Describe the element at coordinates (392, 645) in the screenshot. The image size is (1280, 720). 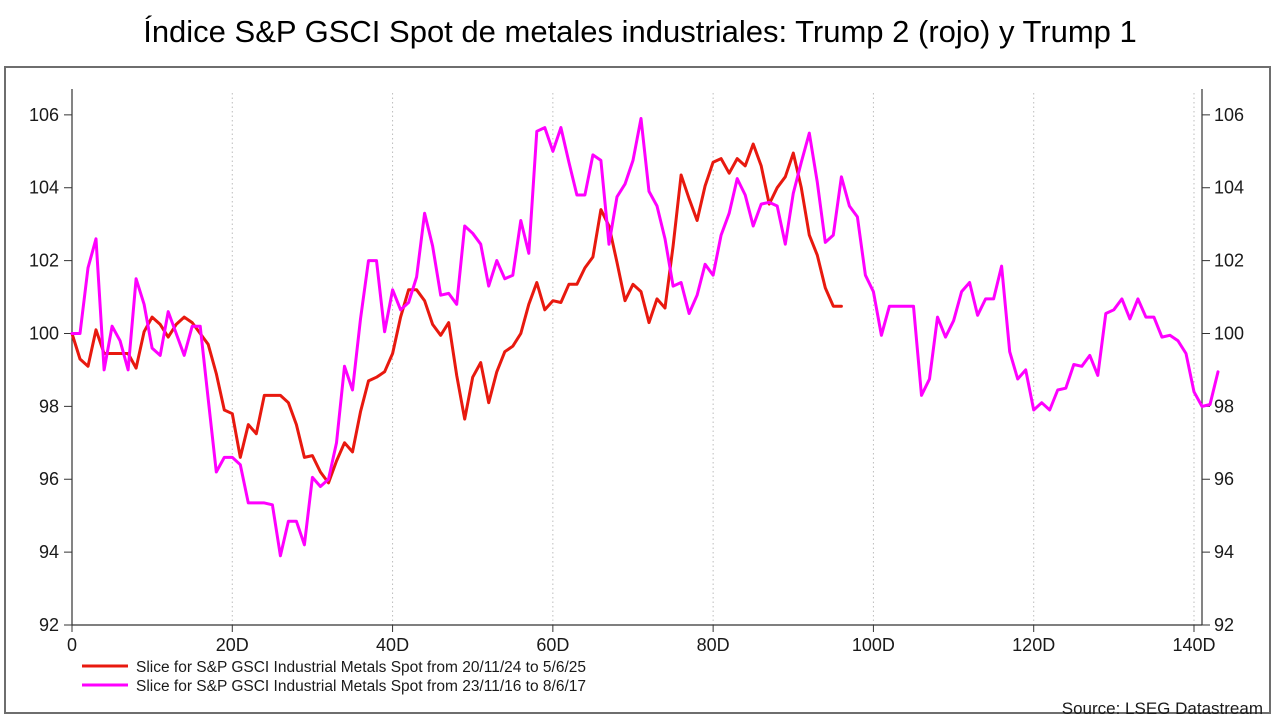
I see `x-tick-label: 40D` at that location.